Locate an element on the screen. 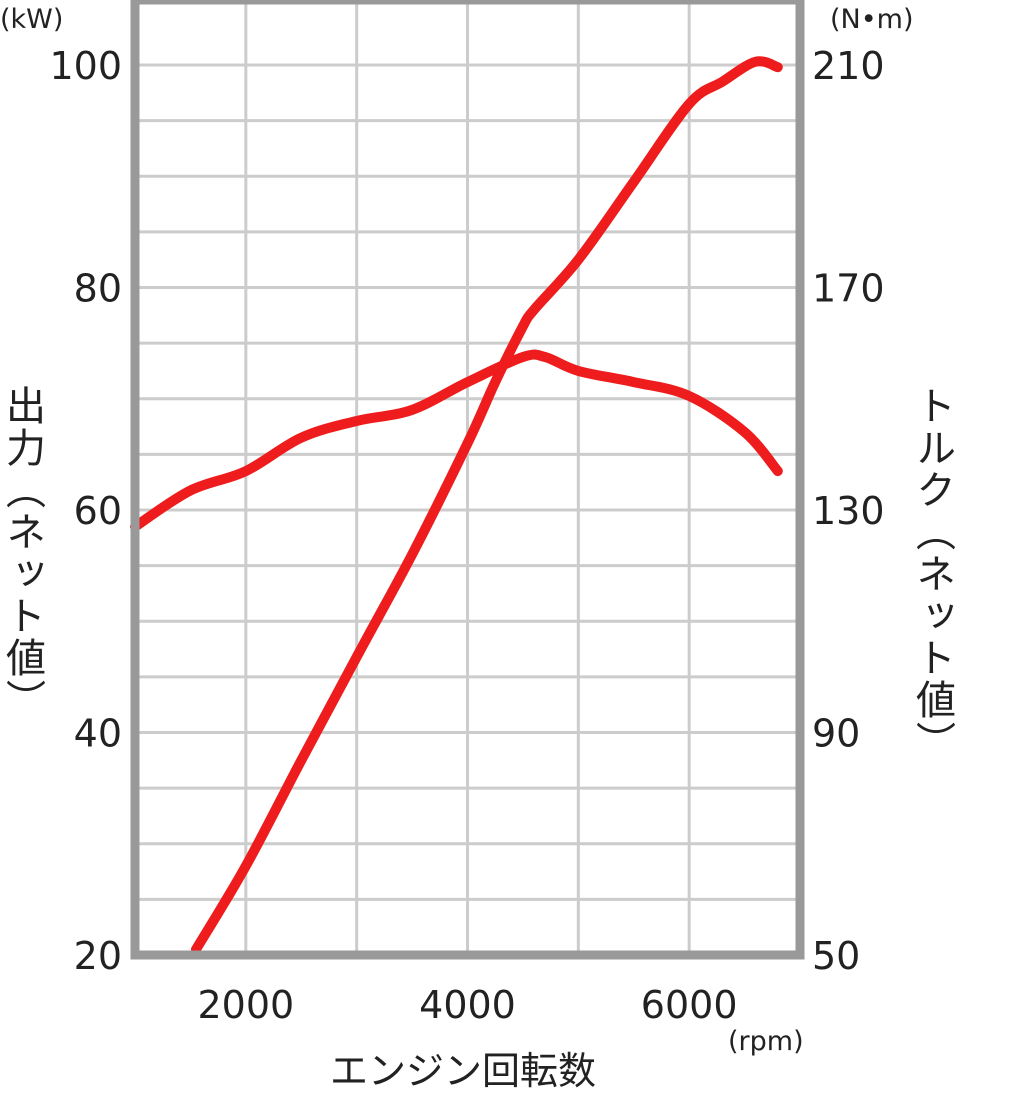 Image resolution: width=1023 pixels, height=1100 pixels. right-tick-label: 130 is located at coordinates (848, 511).